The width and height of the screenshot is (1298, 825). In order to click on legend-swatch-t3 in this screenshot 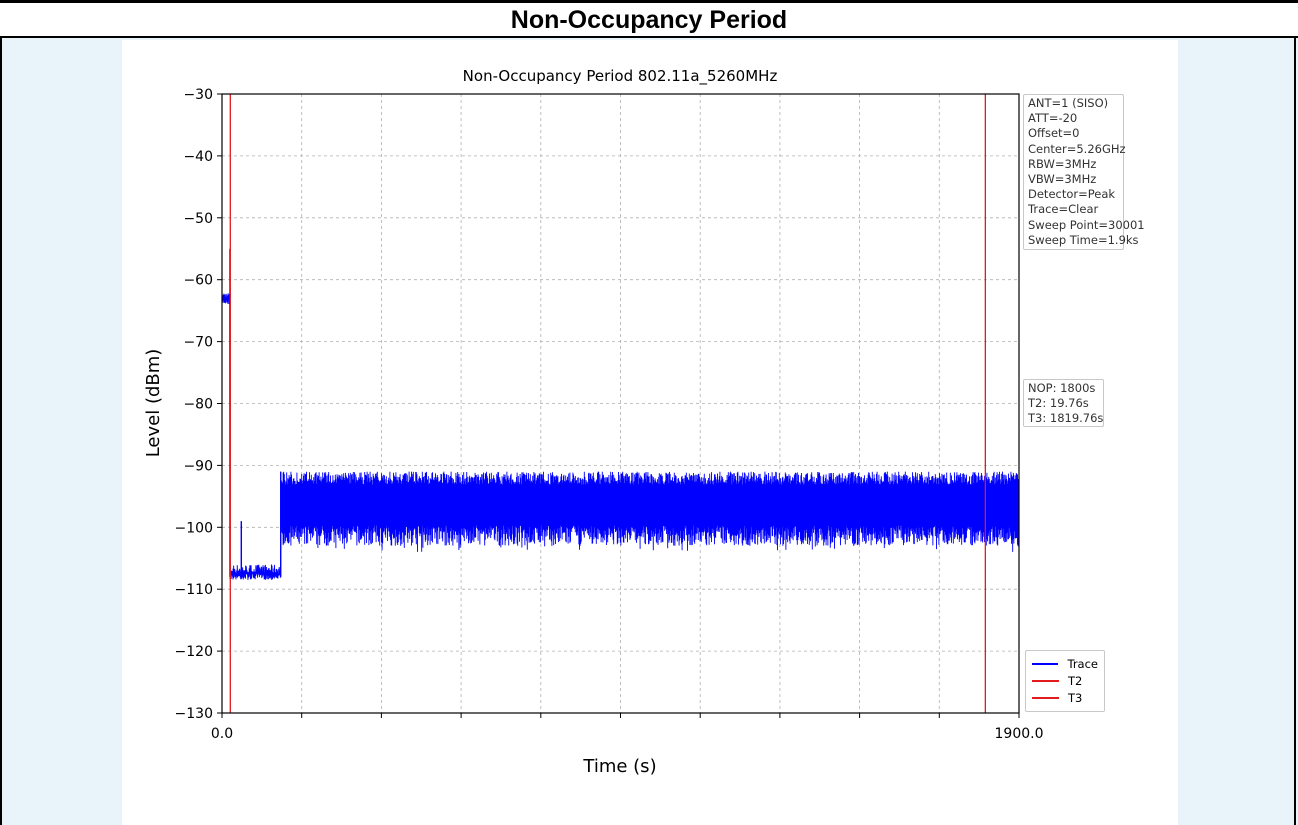, I will do `click(1045, 697)`.